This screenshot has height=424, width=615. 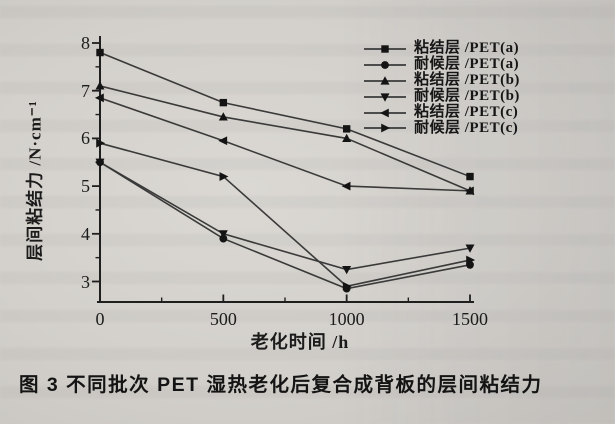 I want to click on legend-item: 耐候层 /PET(b), so click(x=441, y=97).